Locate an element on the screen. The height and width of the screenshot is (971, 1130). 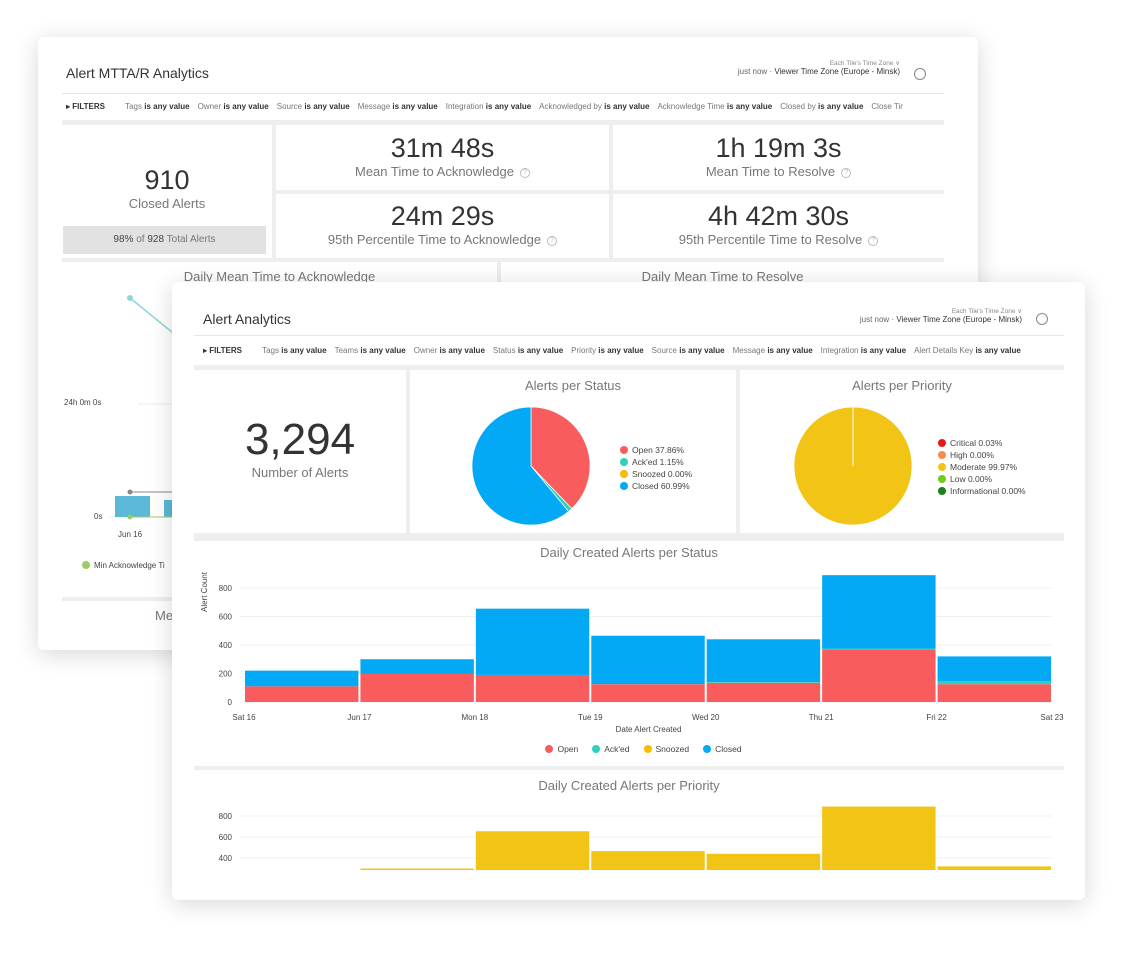
metric-value: 24m 29s is located at coordinates (442, 216).